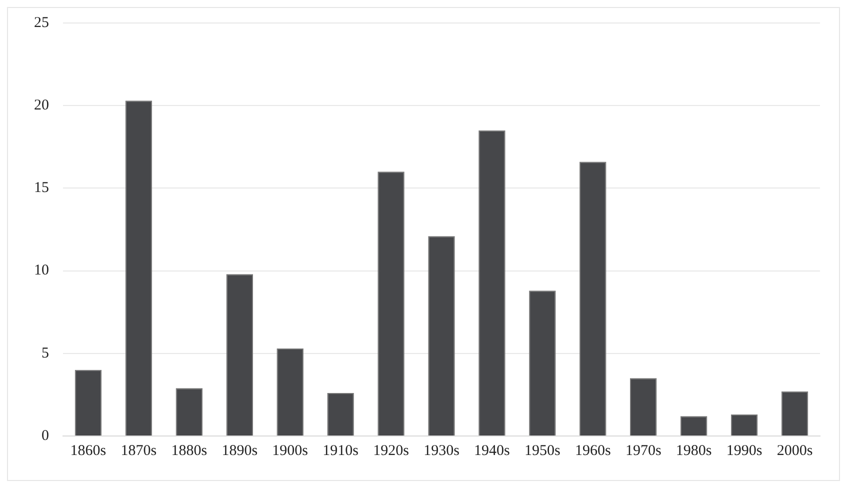 The width and height of the screenshot is (845, 488). I want to click on y-tick-label: 25, so click(41, 22).